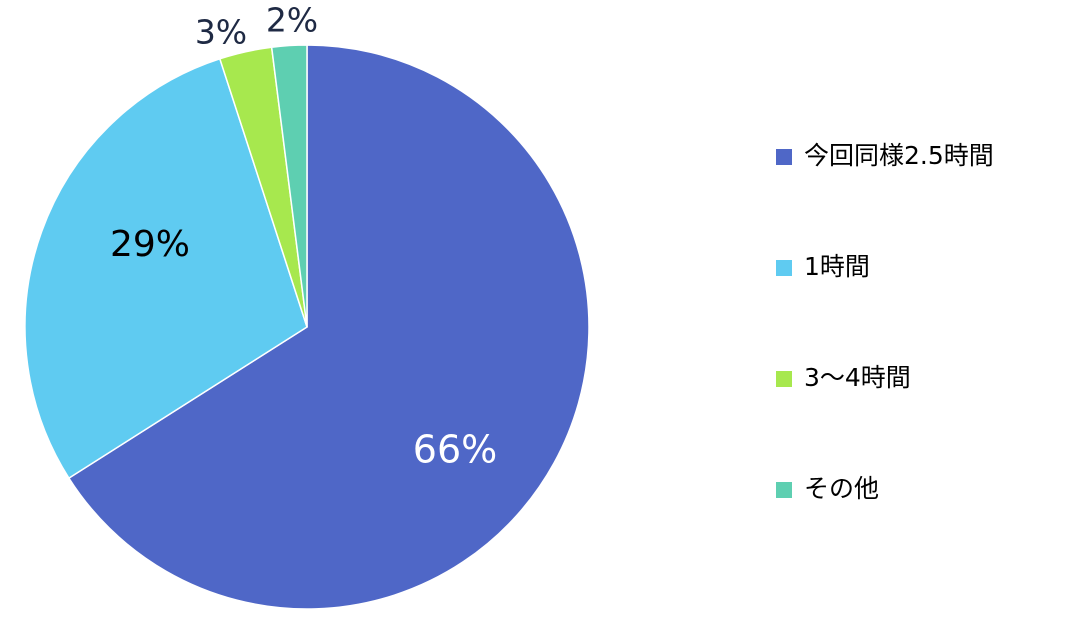 The image size is (1069, 629). Describe the element at coordinates (857, 377) in the screenshot. I see `legend-label: 3～4時間` at that location.